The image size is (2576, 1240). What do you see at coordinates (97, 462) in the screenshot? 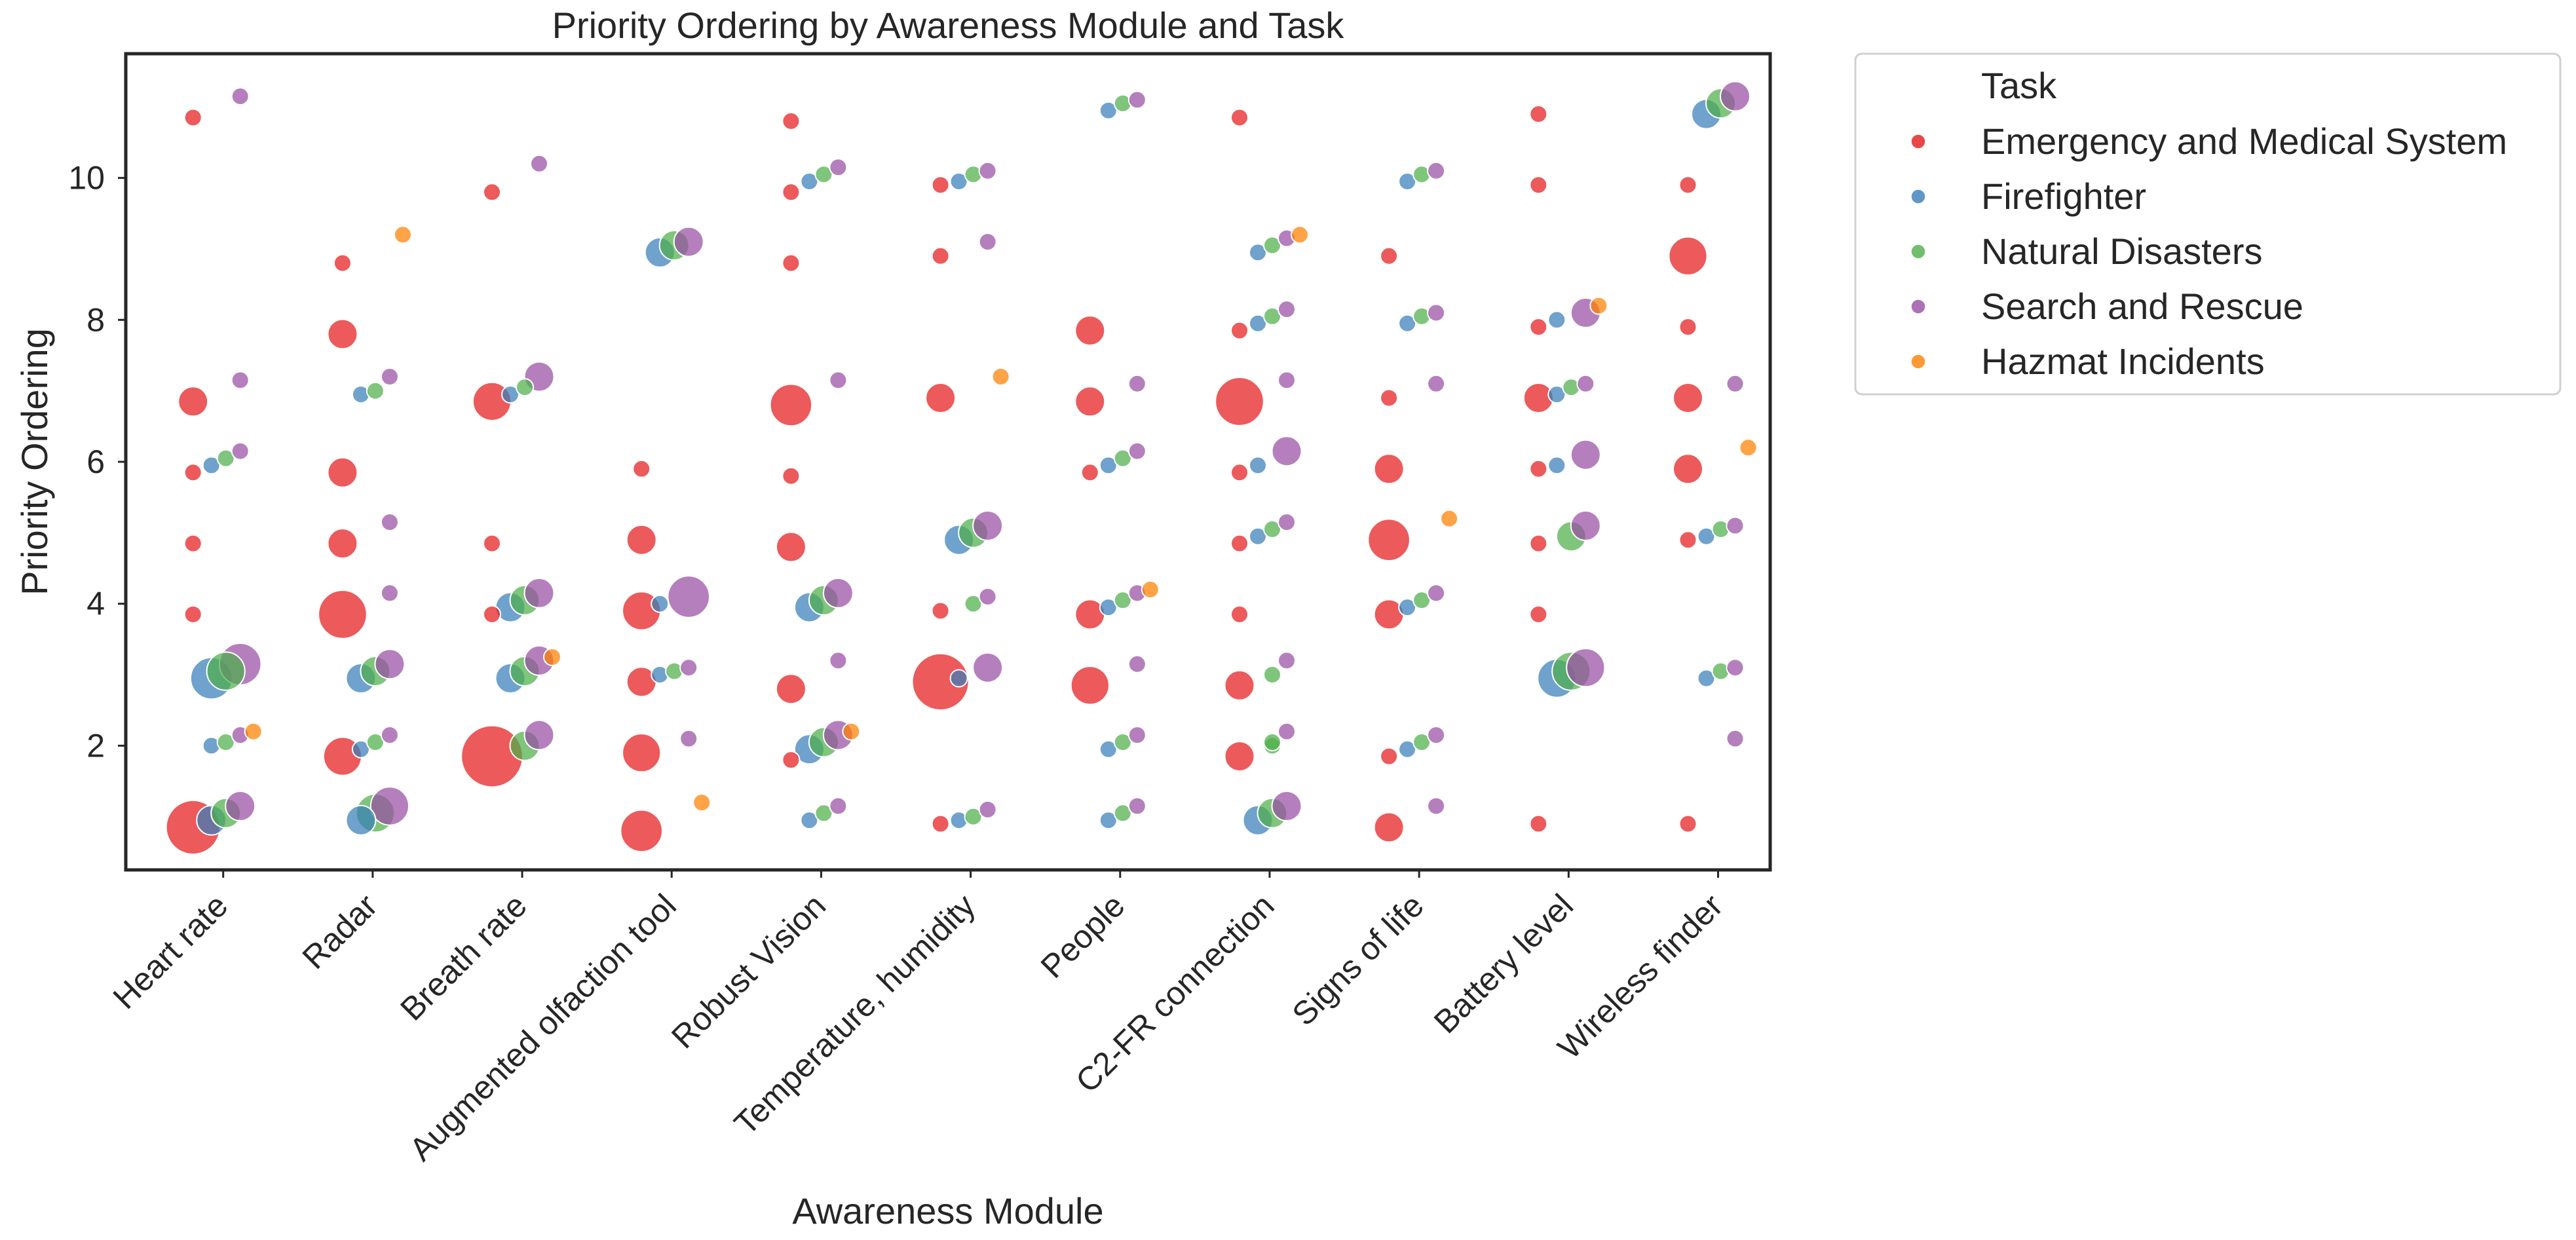
I see `y-axis: 2 4 6 8 10` at bounding box center [97, 462].